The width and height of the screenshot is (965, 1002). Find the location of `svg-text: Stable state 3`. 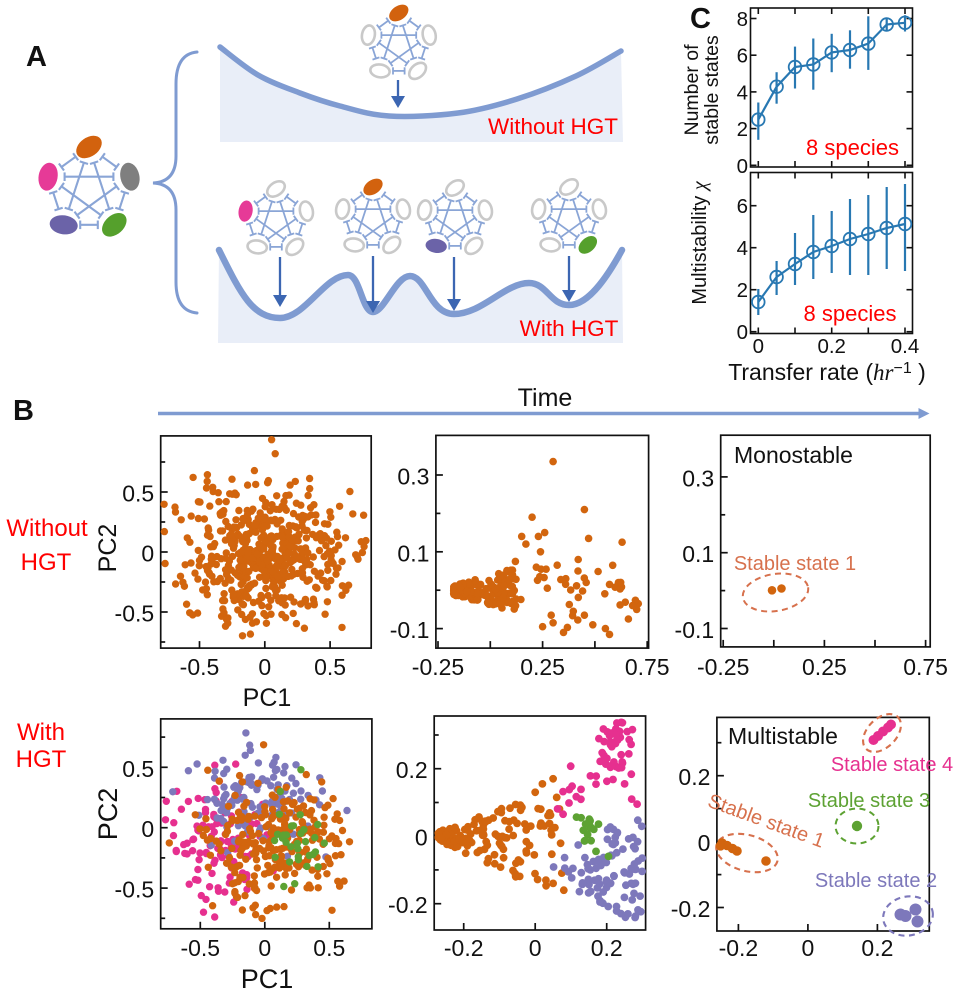

svg-text: Stable state 3 is located at coordinates (869, 801).